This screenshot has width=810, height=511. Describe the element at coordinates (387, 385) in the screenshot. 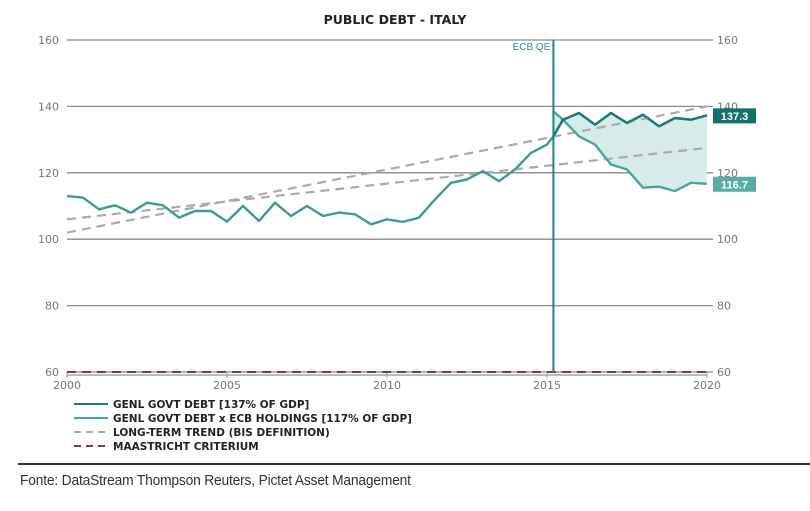

I see `x-tick-label: 2010` at that location.